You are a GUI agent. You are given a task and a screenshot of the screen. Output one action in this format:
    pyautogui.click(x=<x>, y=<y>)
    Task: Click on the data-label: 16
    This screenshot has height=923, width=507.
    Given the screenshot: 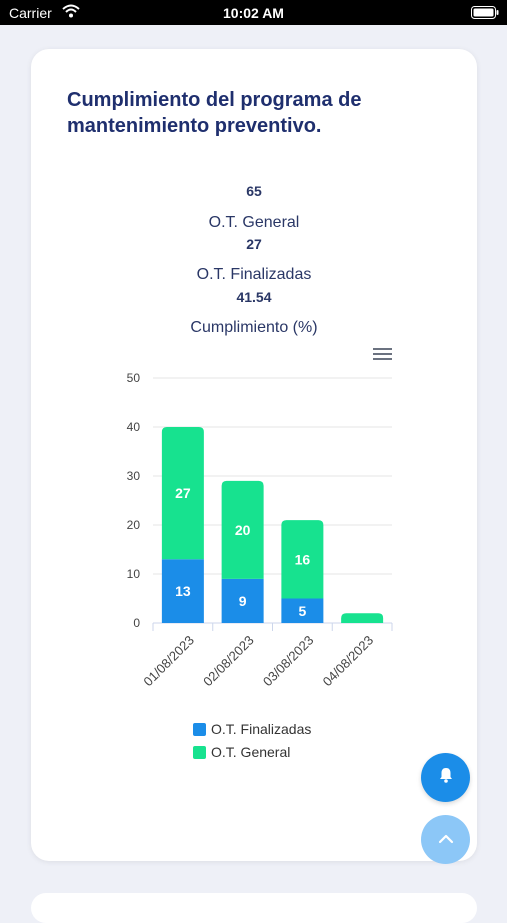 What is the action you would take?
    pyautogui.click(x=303, y=559)
    